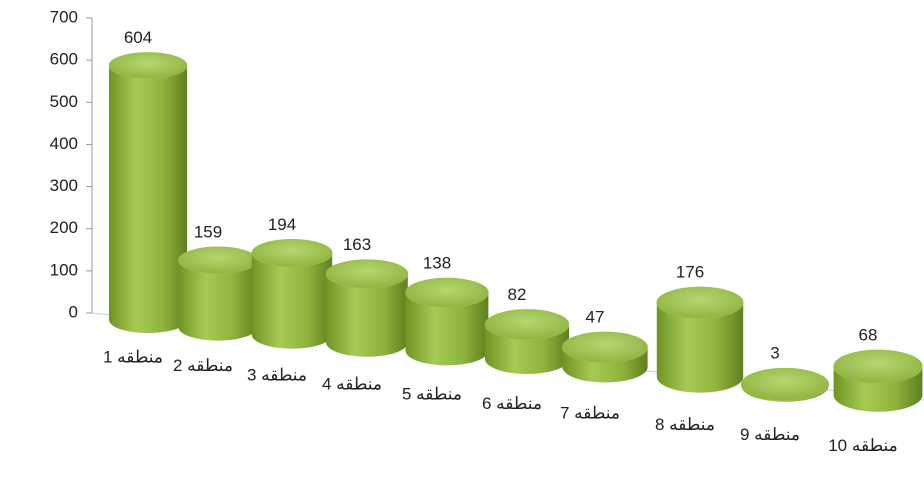 The image size is (924, 490). Describe the element at coordinates (64, 269) in the screenshot. I see `y-tick-label: 100` at that location.